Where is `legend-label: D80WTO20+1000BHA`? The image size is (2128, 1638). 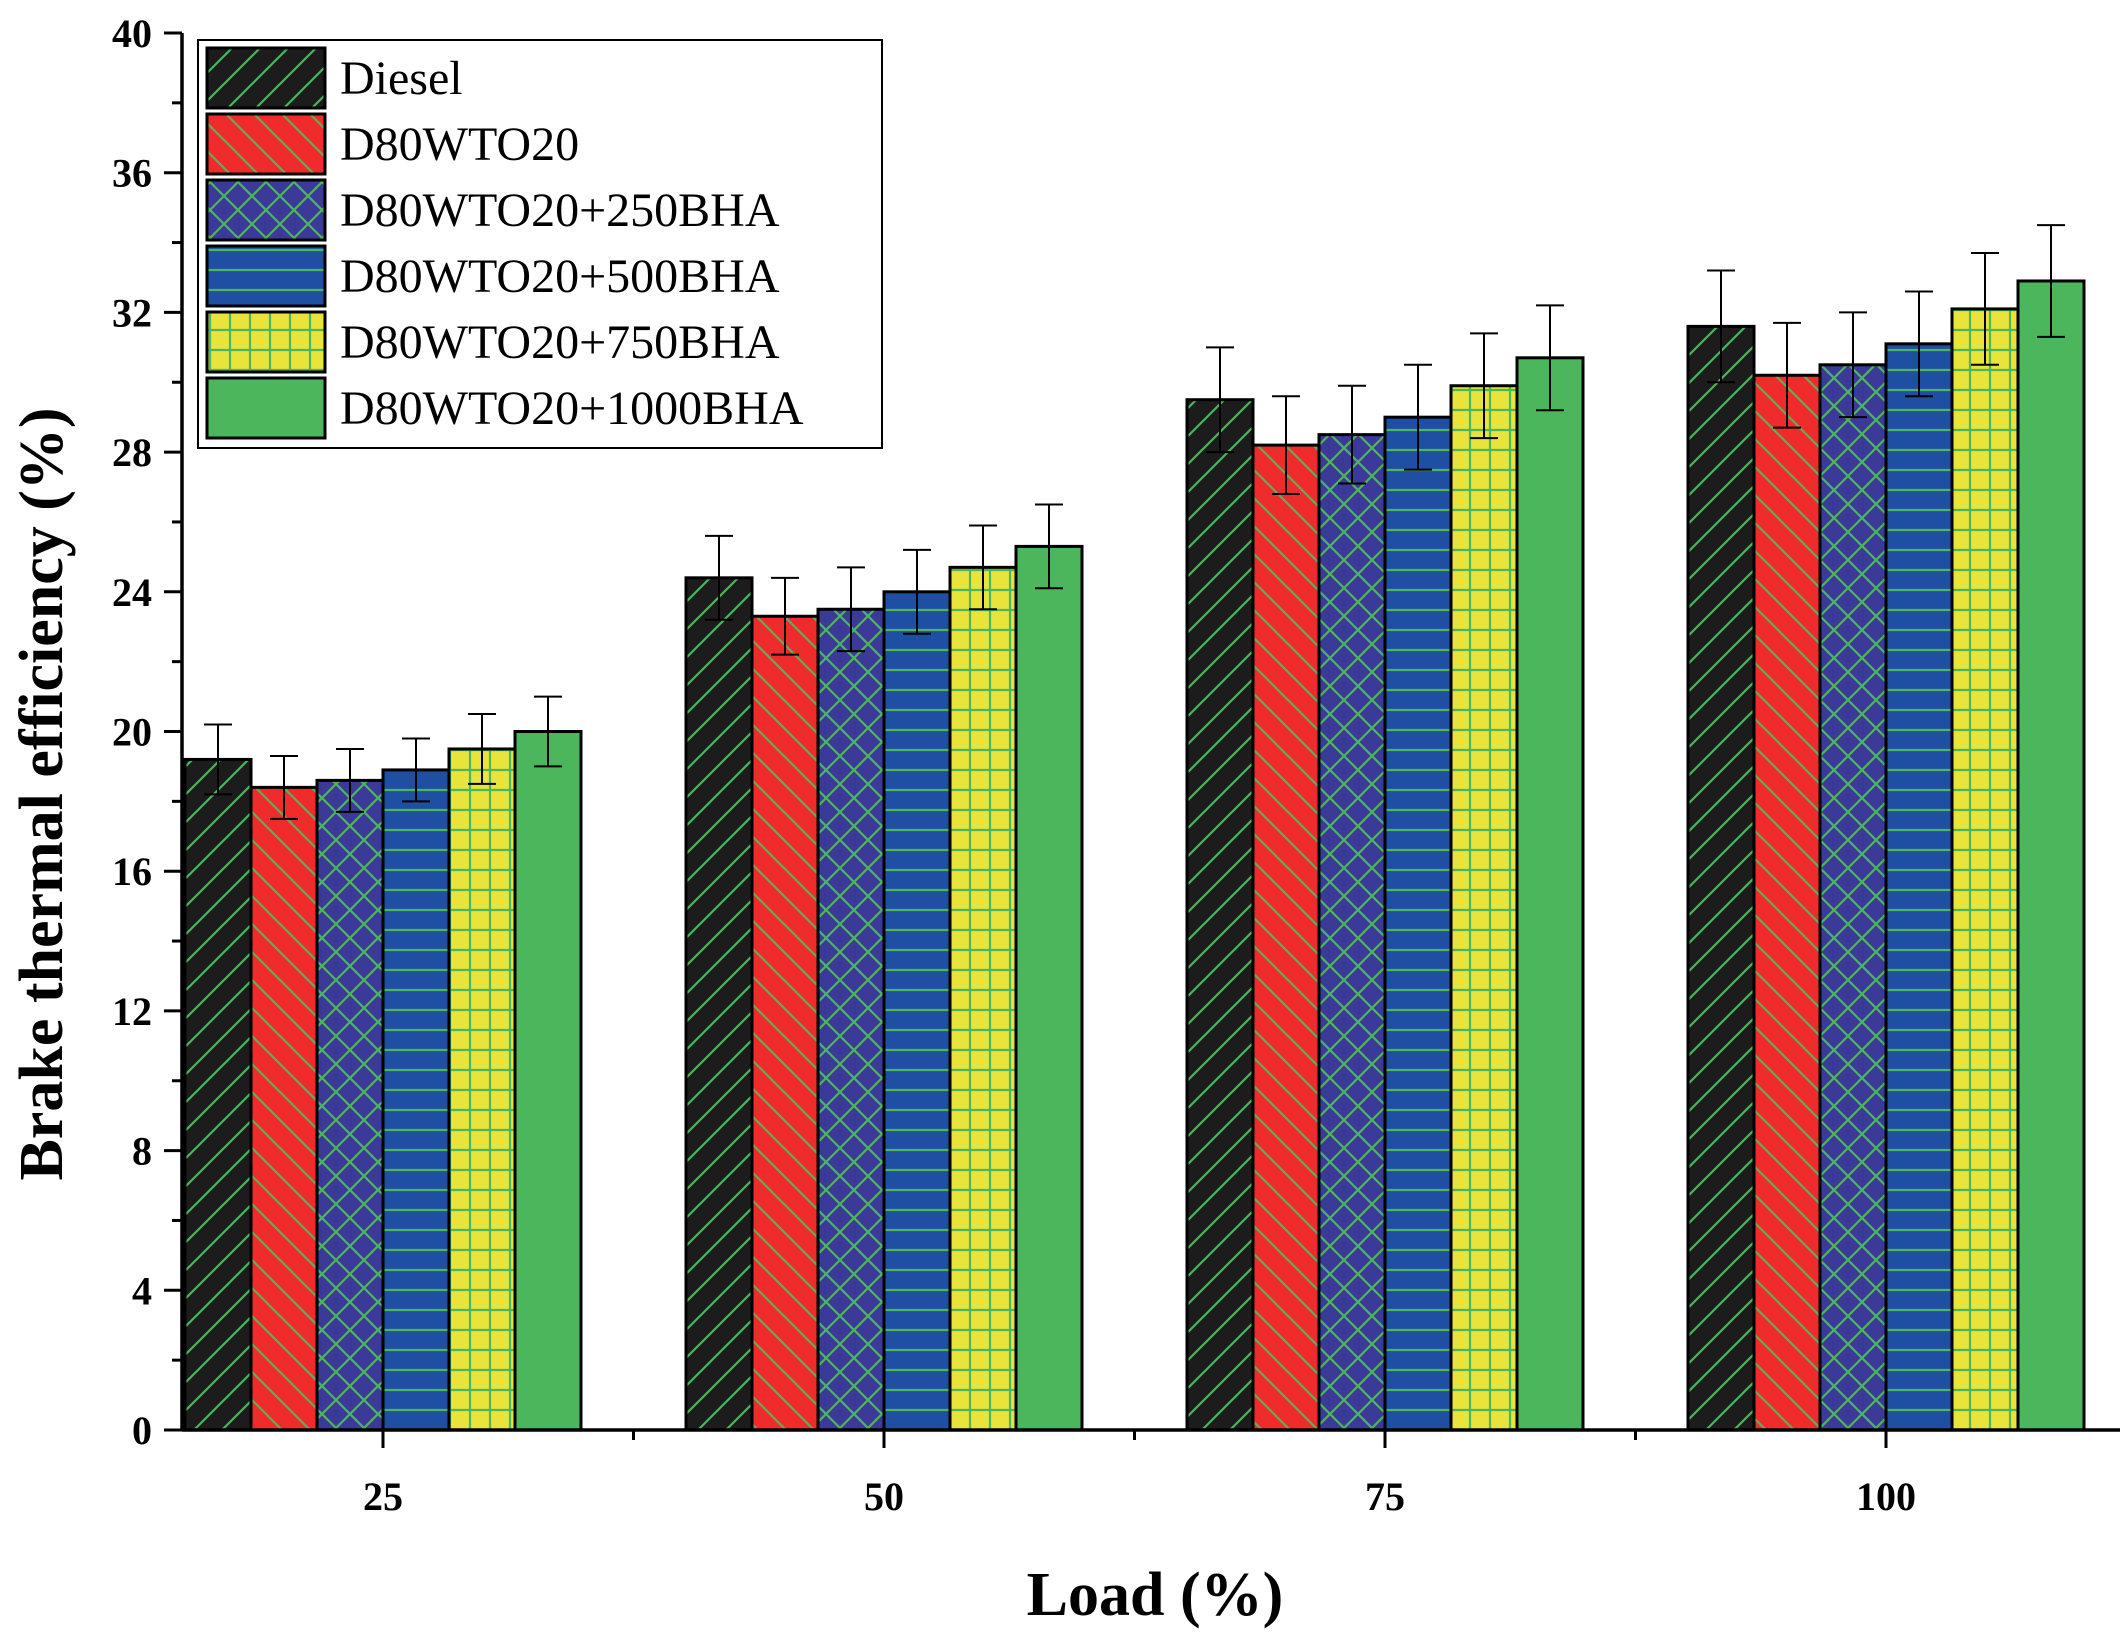 legend-label: D80WTO20+1000BHA is located at coordinates (572, 408).